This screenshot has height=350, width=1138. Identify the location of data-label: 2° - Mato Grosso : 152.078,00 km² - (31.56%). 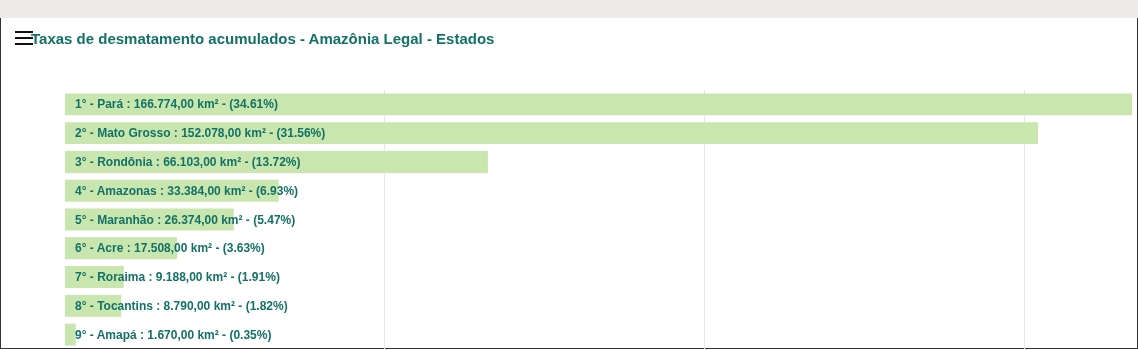
(200, 133).